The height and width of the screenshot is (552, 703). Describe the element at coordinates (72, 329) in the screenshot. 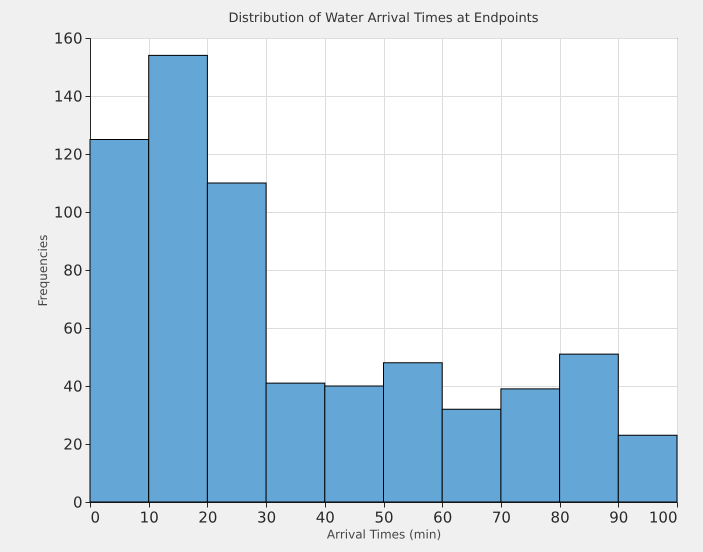

I see `y-tick-label: 60` at that location.